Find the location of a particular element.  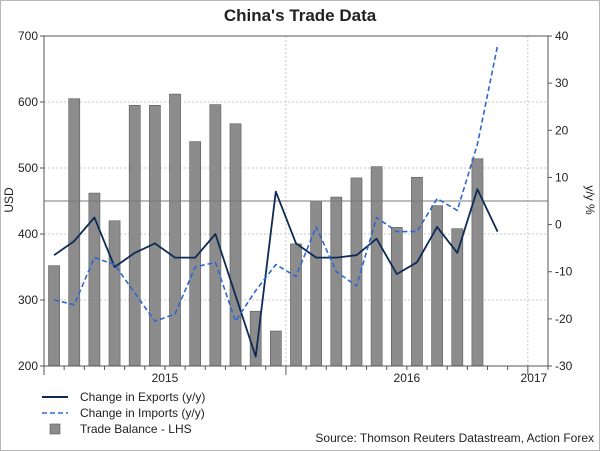

legend-item-imports: Change in Imports (y/y) is located at coordinates (122, 413).